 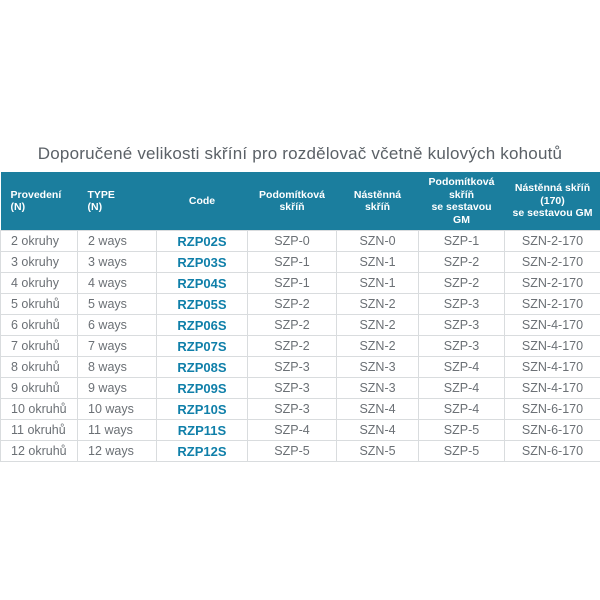 What do you see at coordinates (202, 346) in the screenshot?
I see `product-code-cell: RZP07S` at bounding box center [202, 346].